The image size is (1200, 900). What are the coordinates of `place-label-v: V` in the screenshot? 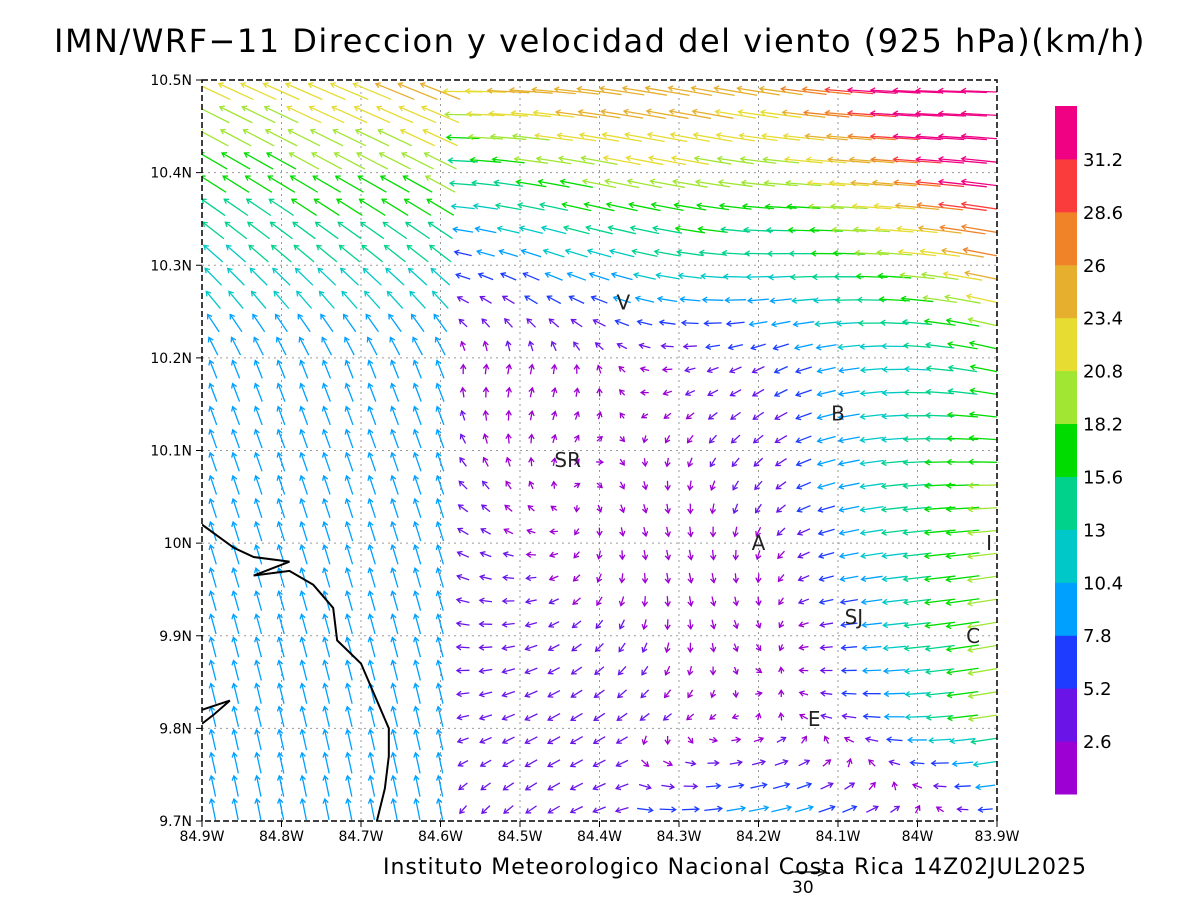 It's located at (624, 302).